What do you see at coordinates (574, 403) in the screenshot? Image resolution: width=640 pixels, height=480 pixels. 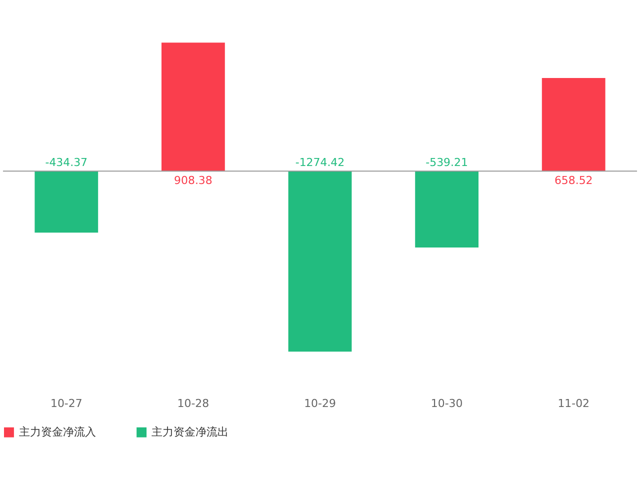 I see `x-tick-label: 11-02` at bounding box center [574, 403].